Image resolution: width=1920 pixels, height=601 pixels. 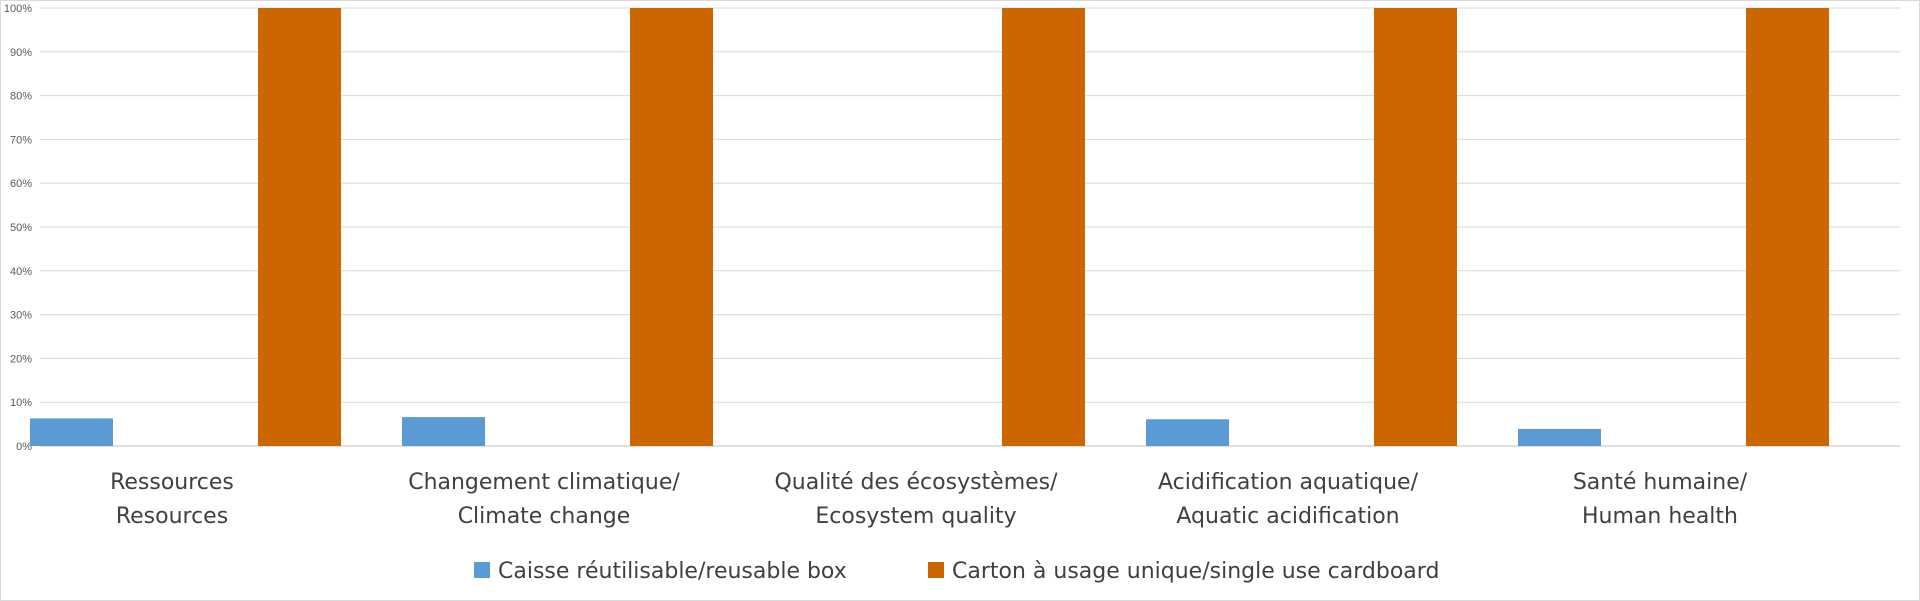 I want to click on x-category-label: Changement climatique/, so click(x=544, y=482).